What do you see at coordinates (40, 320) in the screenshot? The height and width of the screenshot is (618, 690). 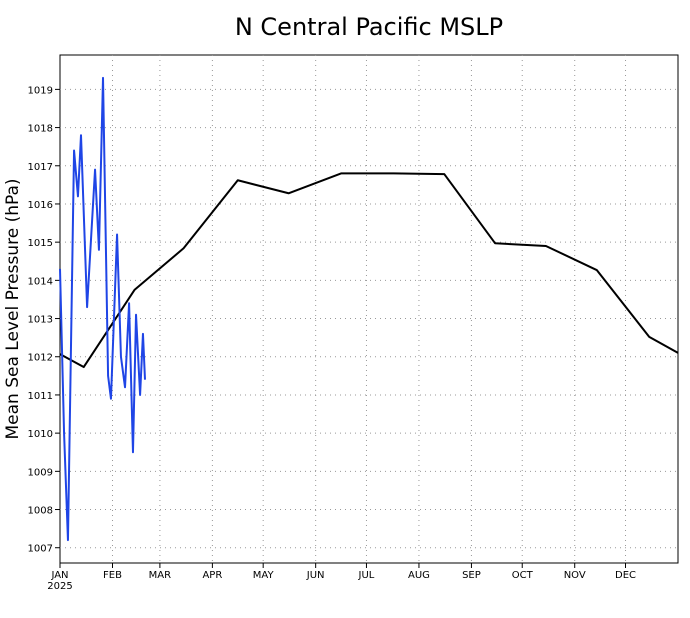 I see `y-tick-label: 1013` at bounding box center [40, 320].